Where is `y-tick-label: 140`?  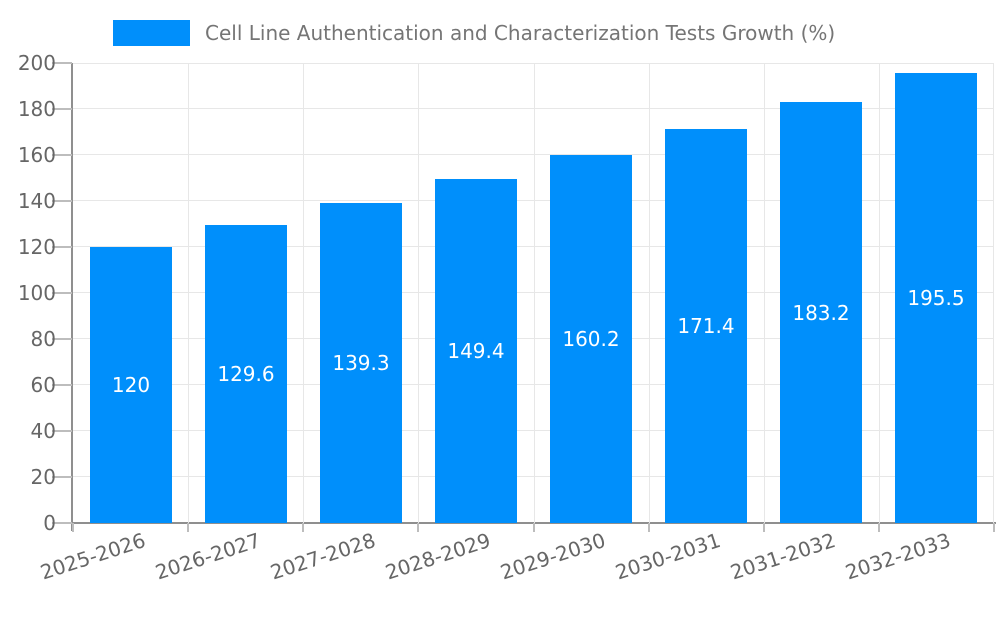
y-tick-label: 140 is located at coordinates (36, 201).